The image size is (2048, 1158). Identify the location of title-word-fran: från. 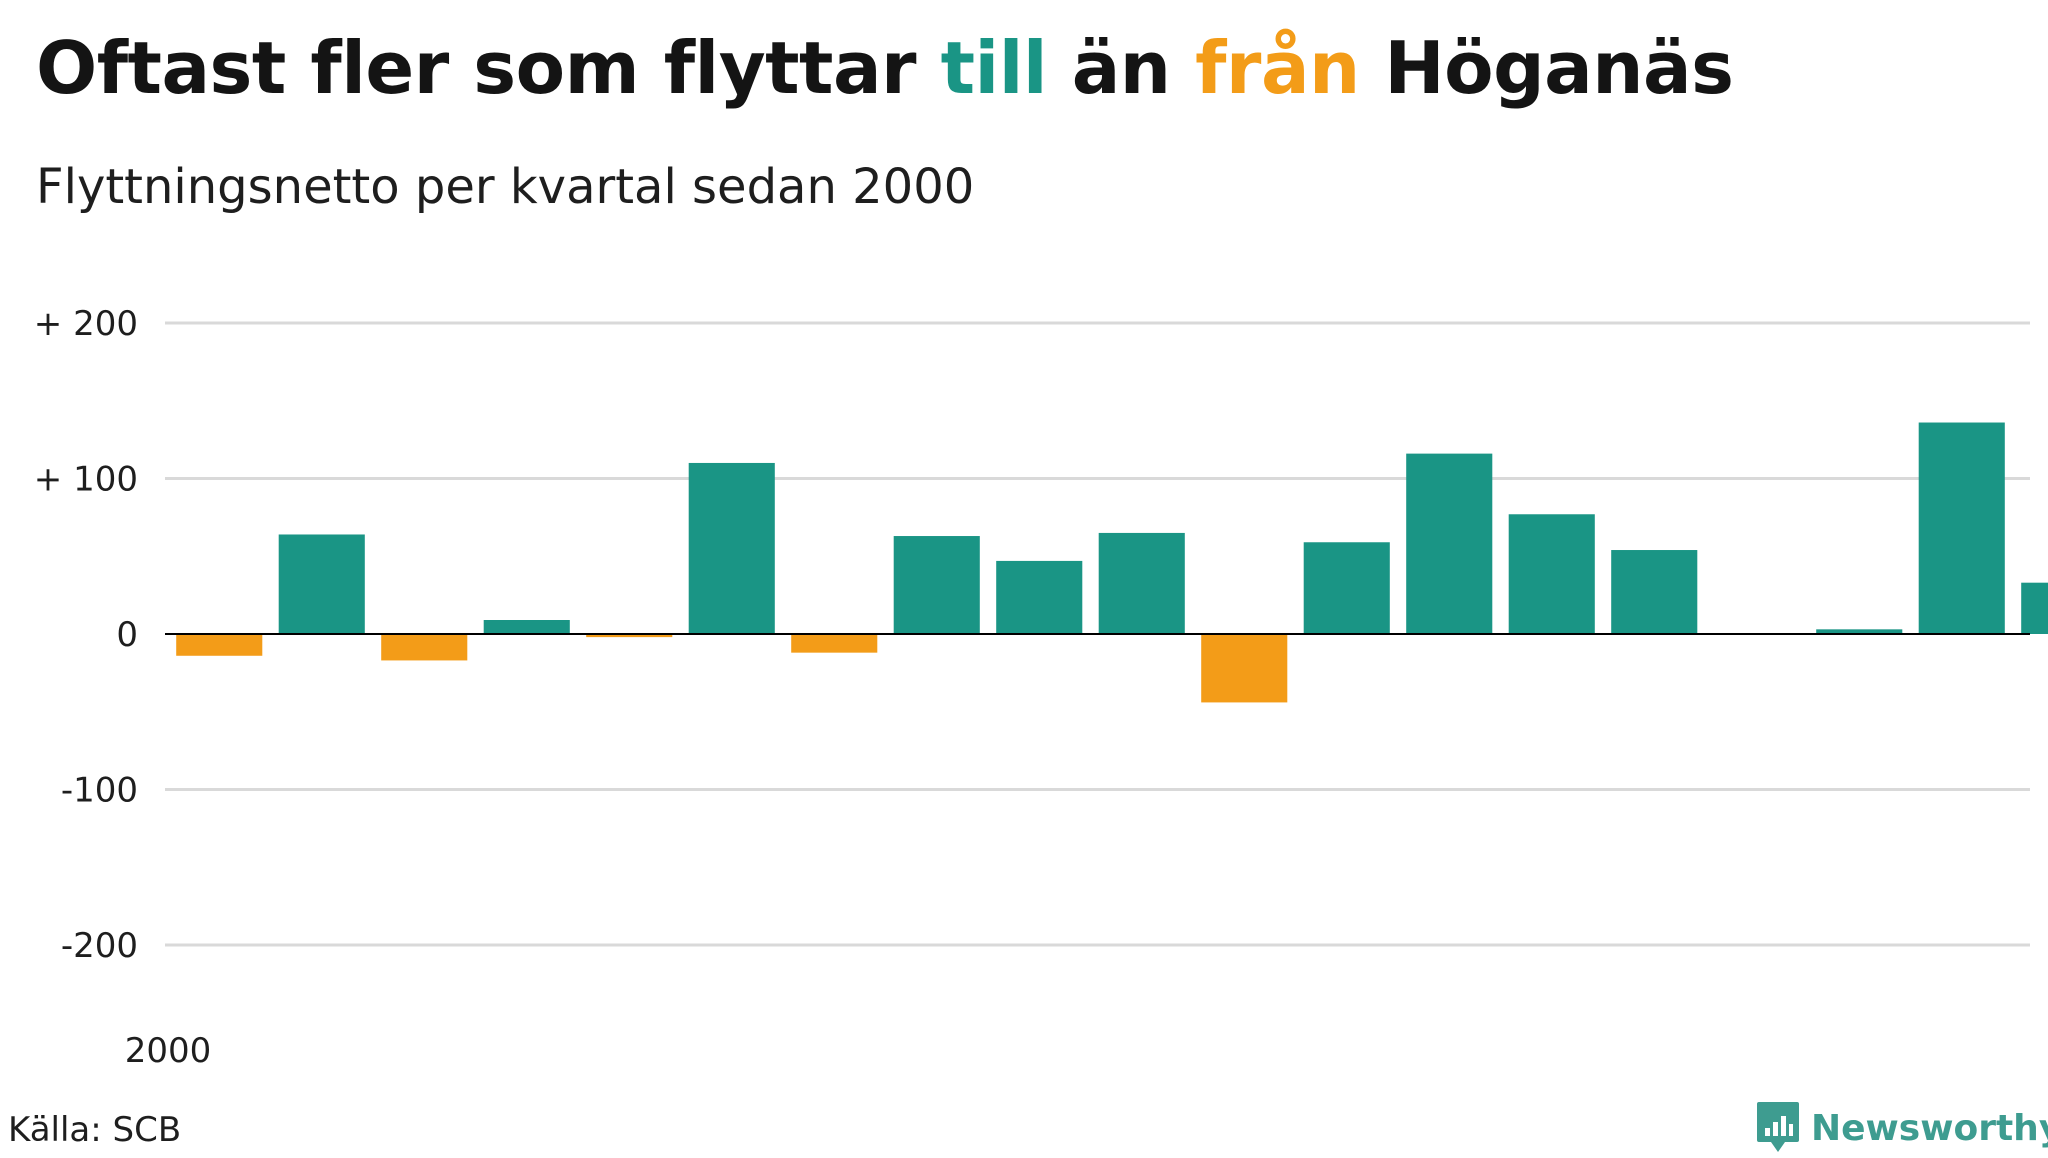
(1277, 68).